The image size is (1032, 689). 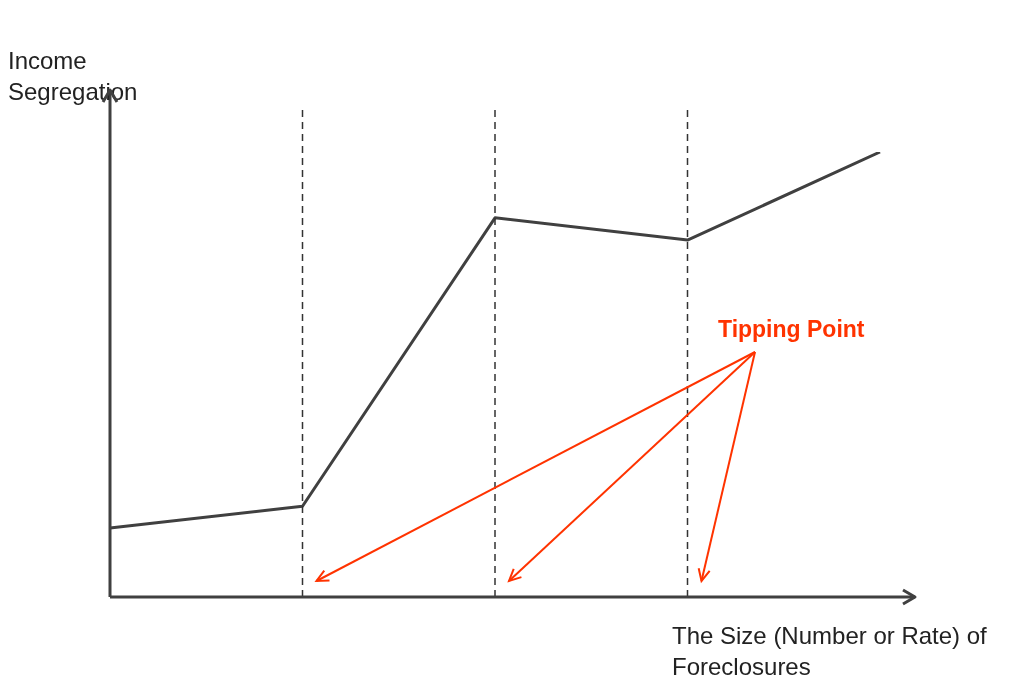 What do you see at coordinates (830, 651) in the screenshot?
I see `x-axis-title: The Size (Number or Rate) of Foreclosures` at bounding box center [830, 651].